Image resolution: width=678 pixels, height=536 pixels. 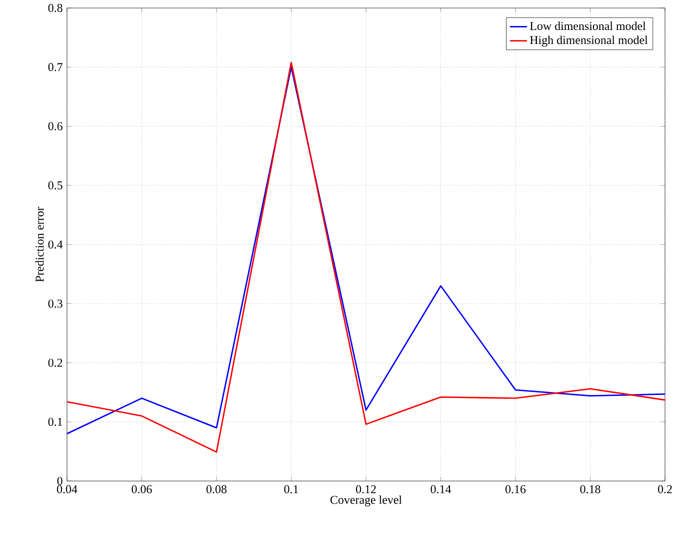 I want to click on x-axis-title: Coverage level, so click(x=366, y=500).